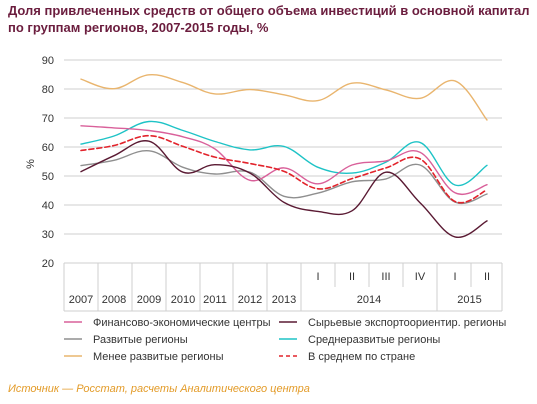 Image resolution: width=537 pixels, height=404 pixels. What do you see at coordinates (284, 300) in the screenshot?
I see `x-year-label: 2013` at bounding box center [284, 300].